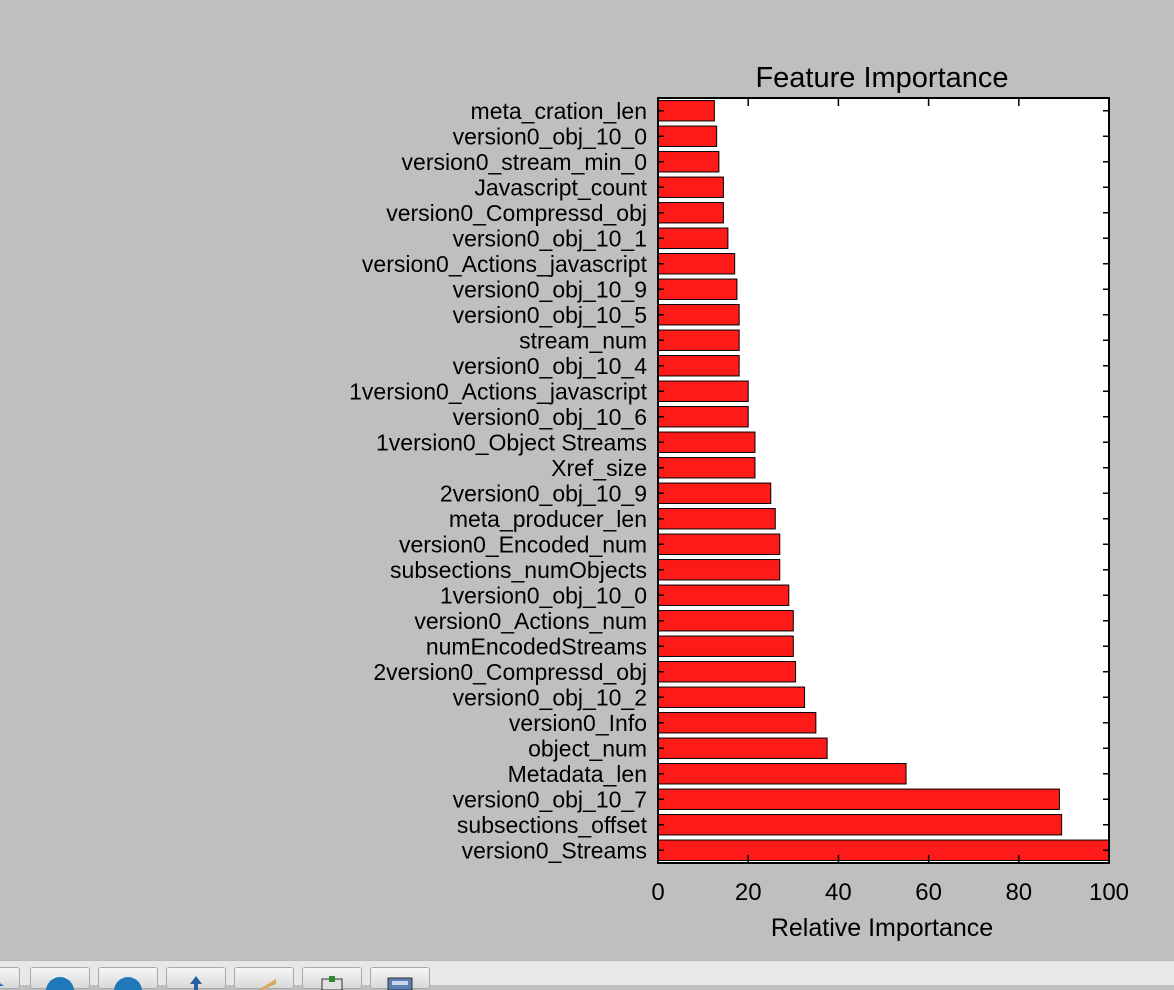  What do you see at coordinates (560, 187) in the screenshot?
I see `y-tick-label: Javascript_count` at bounding box center [560, 187].